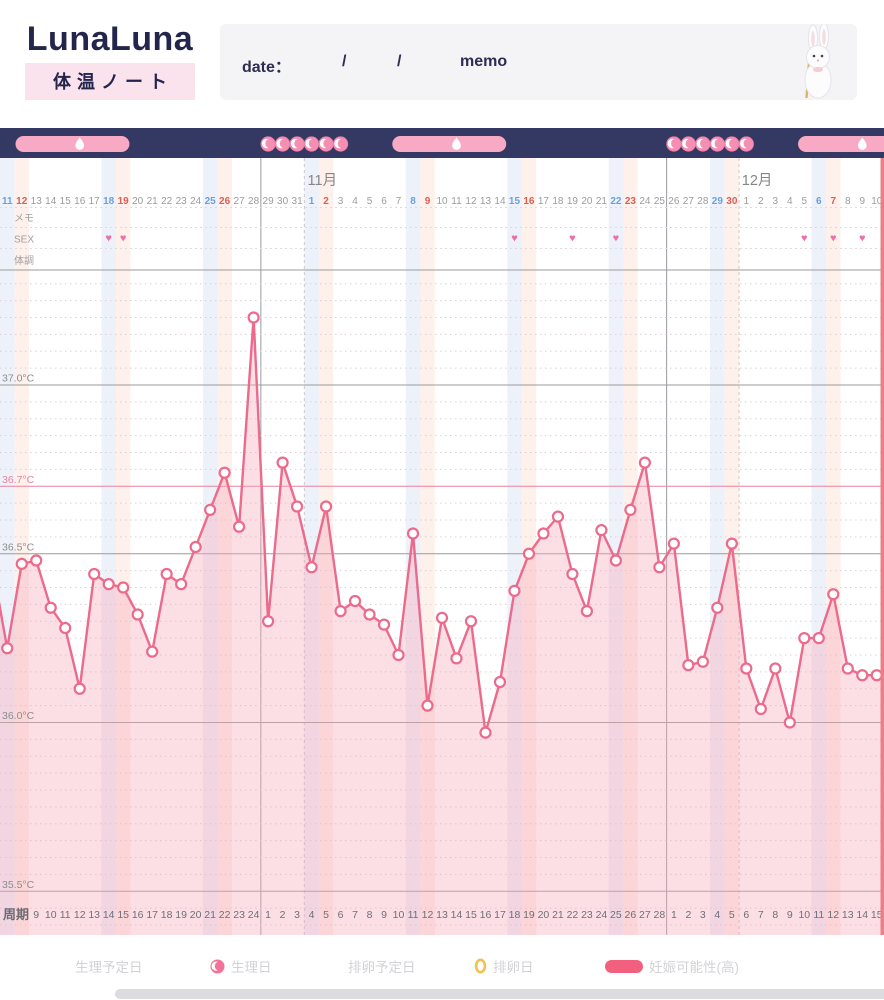 Image resolution: width=884 pixels, height=1000 pixels. What do you see at coordinates (515, 201) in the screenshot?
I see `date-label: 15` at bounding box center [515, 201].